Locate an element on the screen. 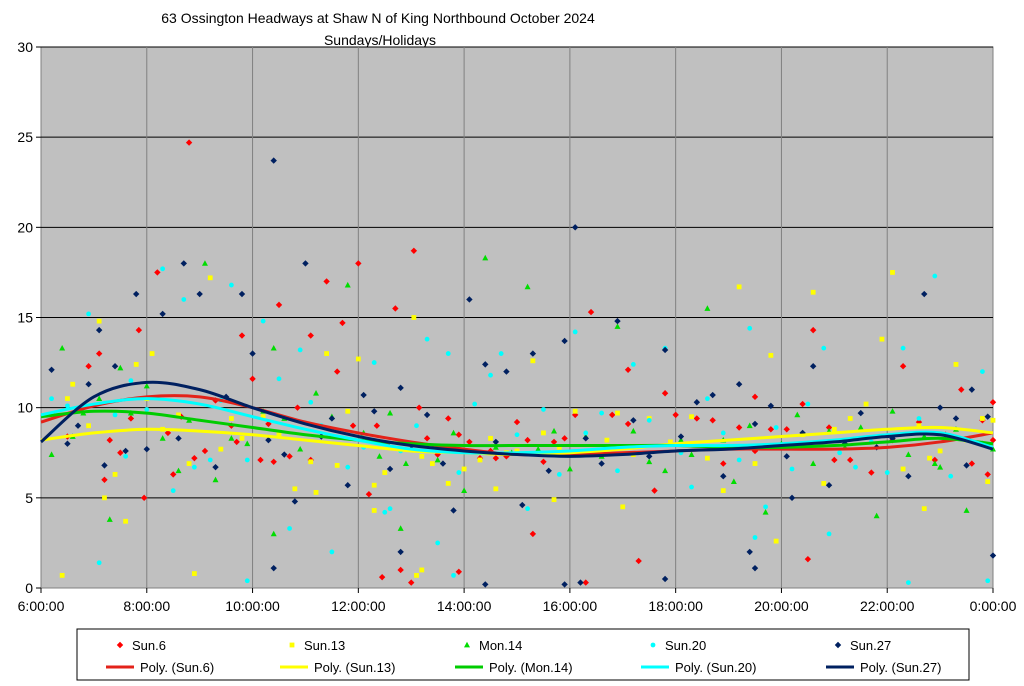  x-tick-label: 20:00:00 is located at coordinates (781, 606).